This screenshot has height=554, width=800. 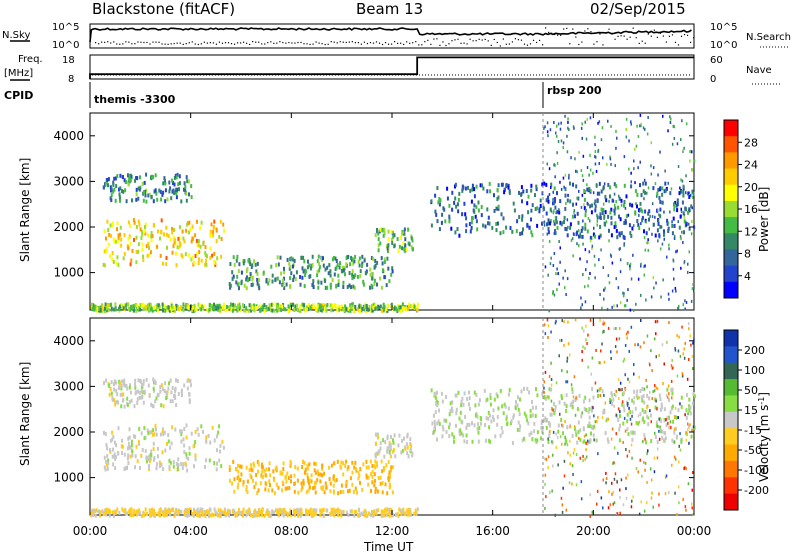 I want to click on station-title: Blackstone (fitACF), so click(x=163, y=9).